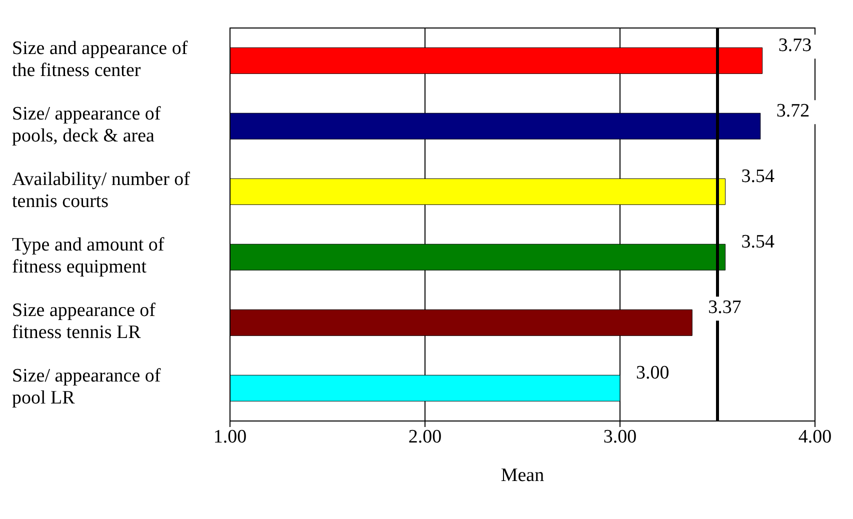 The width and height of the screenshot is (853, 519). I want to click on data-label: 3.37, so click(725, 307).